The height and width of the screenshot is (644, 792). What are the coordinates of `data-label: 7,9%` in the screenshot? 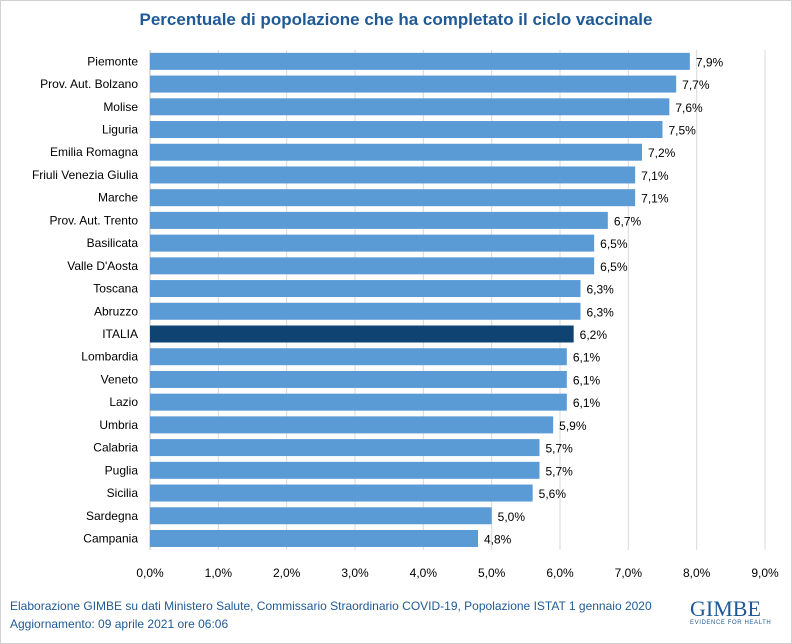 It's located at (710, 62).